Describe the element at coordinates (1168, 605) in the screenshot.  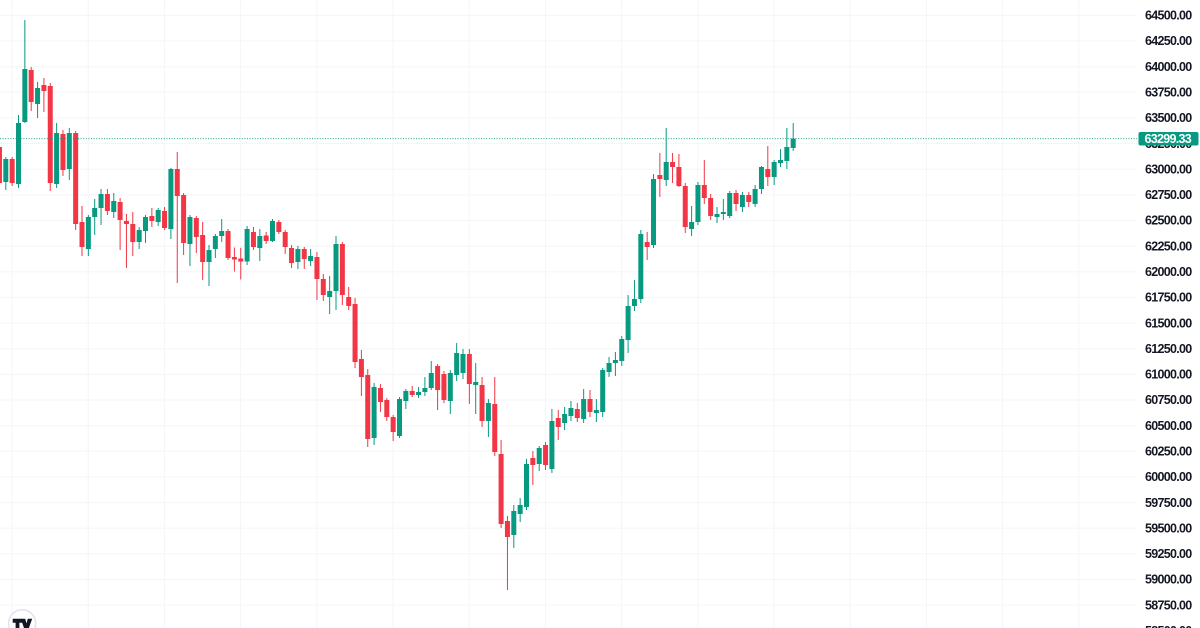
I see `svg-text: 58750.00` at that location.